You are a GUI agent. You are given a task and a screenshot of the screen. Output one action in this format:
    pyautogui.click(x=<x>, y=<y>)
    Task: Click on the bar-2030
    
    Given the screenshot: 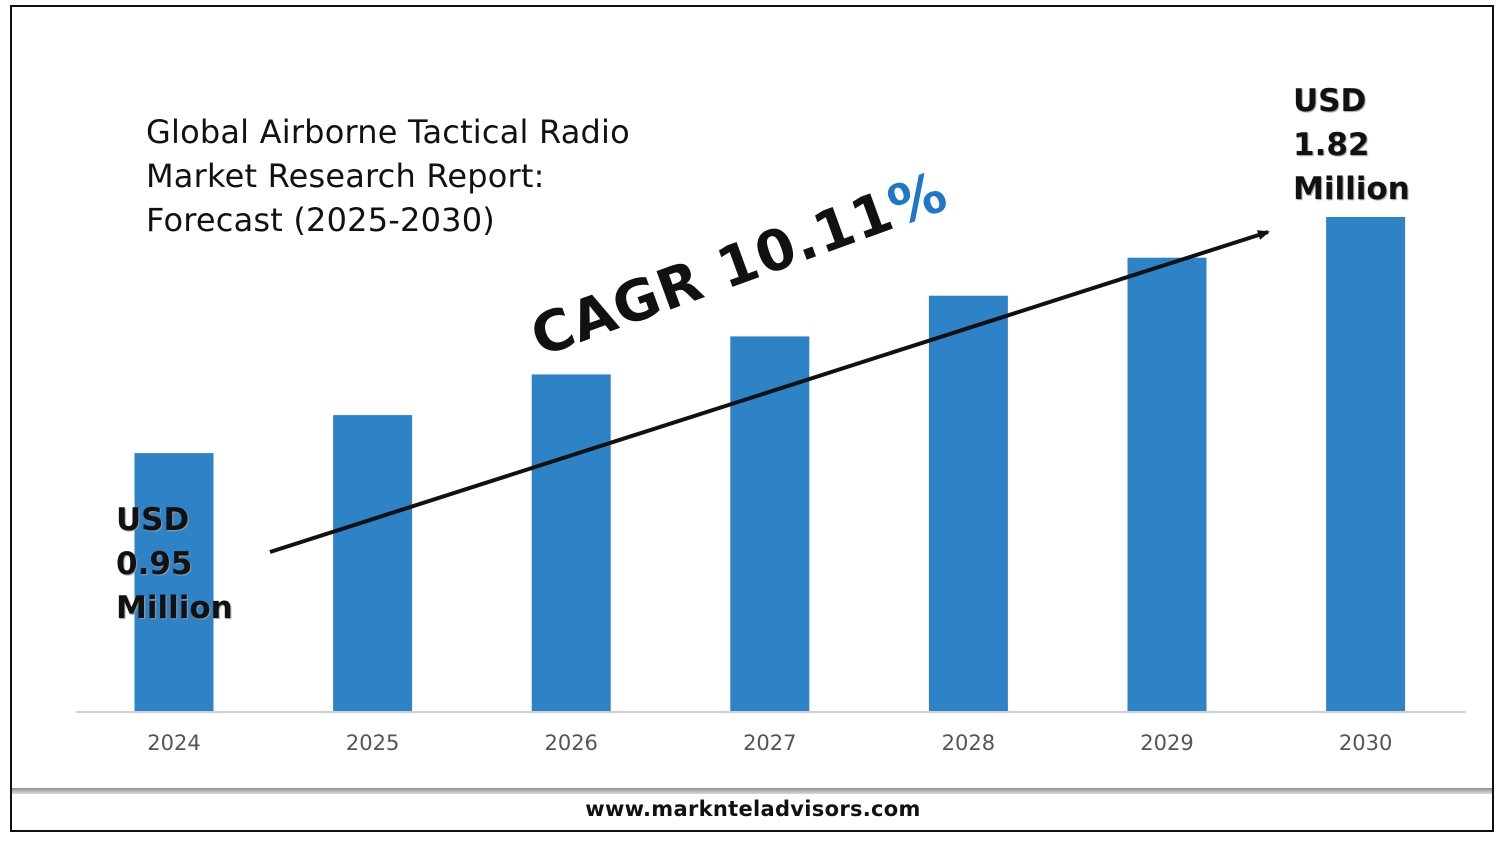 What is the action you would take?
    pyautogui.click(x=1366, y=464)
    